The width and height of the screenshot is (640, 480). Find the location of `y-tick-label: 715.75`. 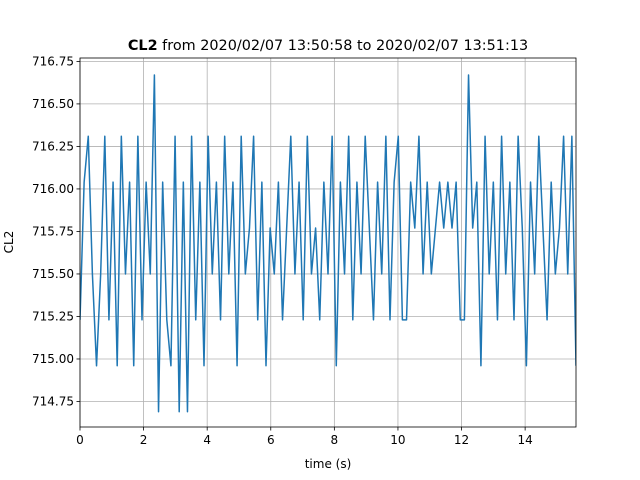

y-tick-label: 715.75 is located at coordinates (53, 231).